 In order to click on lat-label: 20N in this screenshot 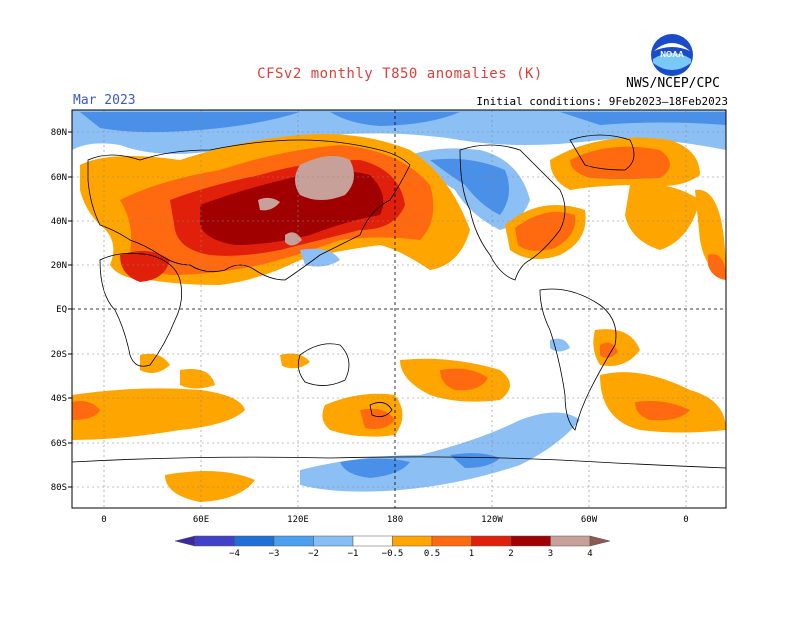, I will do `click(59, 266)`.